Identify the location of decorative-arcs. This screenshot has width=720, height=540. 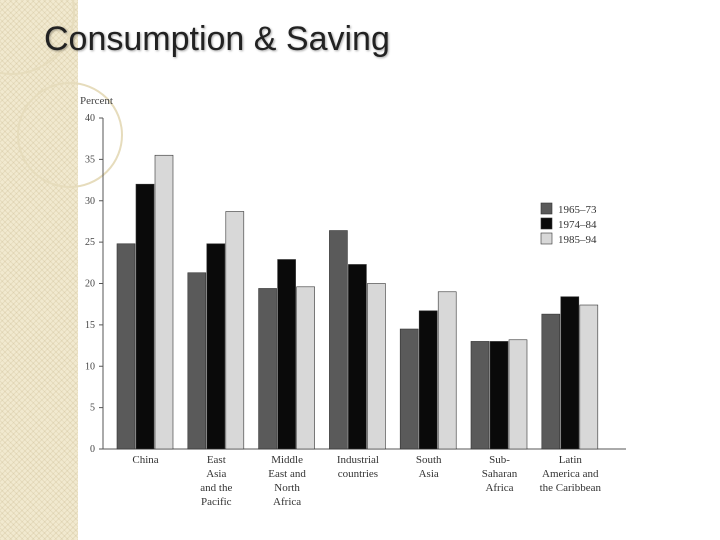
(61, 94).